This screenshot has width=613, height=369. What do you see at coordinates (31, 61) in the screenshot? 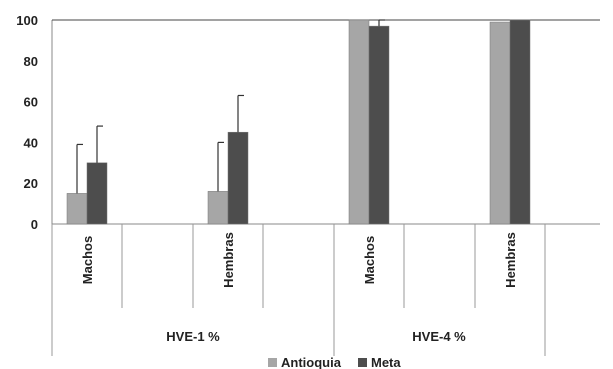
I see `y-tick-label: 80` at bounding box center [31, 61].